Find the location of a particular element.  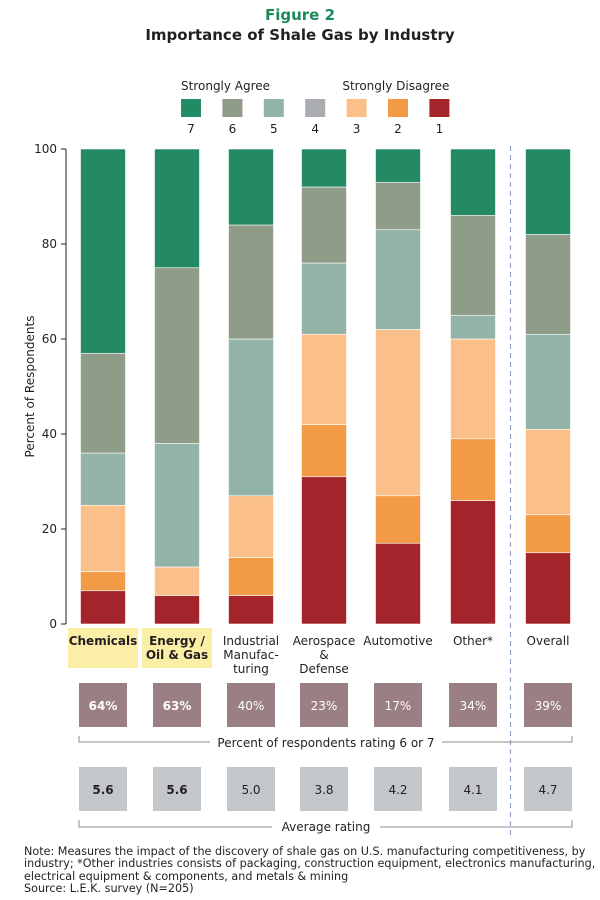

y-tick-label: 40 is located at coordinates (49, 434).